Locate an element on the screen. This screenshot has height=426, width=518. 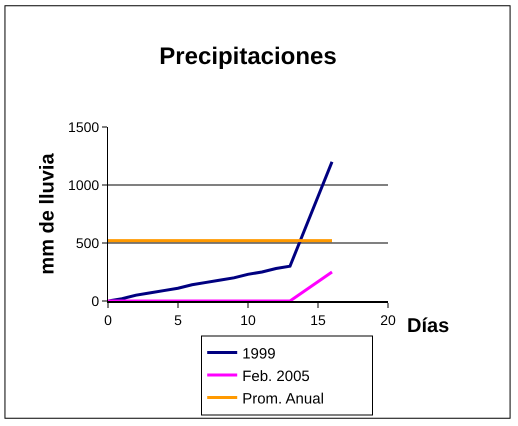
chart-title: Precipitaciones is located at coordinates (248, 56).